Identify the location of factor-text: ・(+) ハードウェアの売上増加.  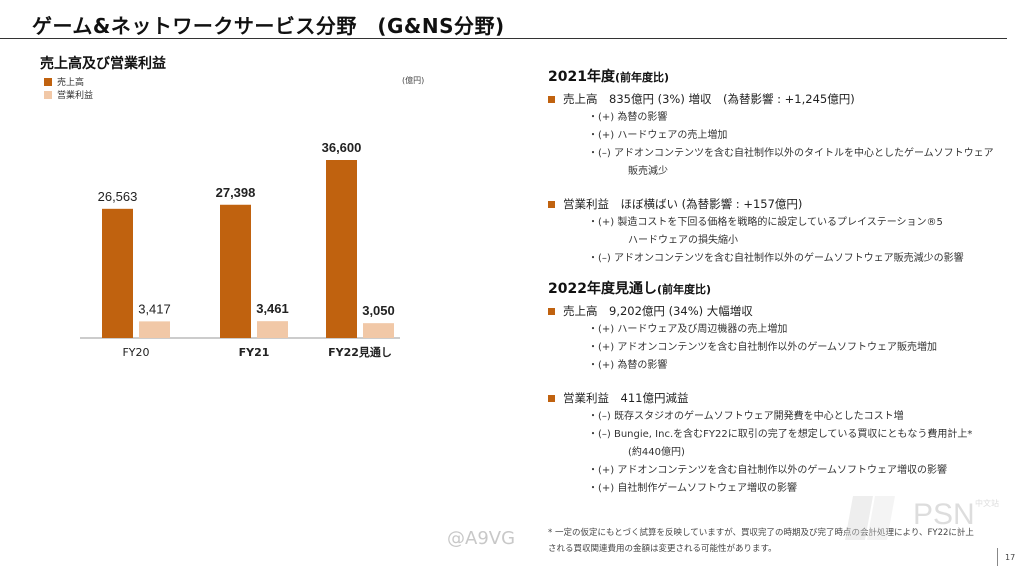
(658, 135).